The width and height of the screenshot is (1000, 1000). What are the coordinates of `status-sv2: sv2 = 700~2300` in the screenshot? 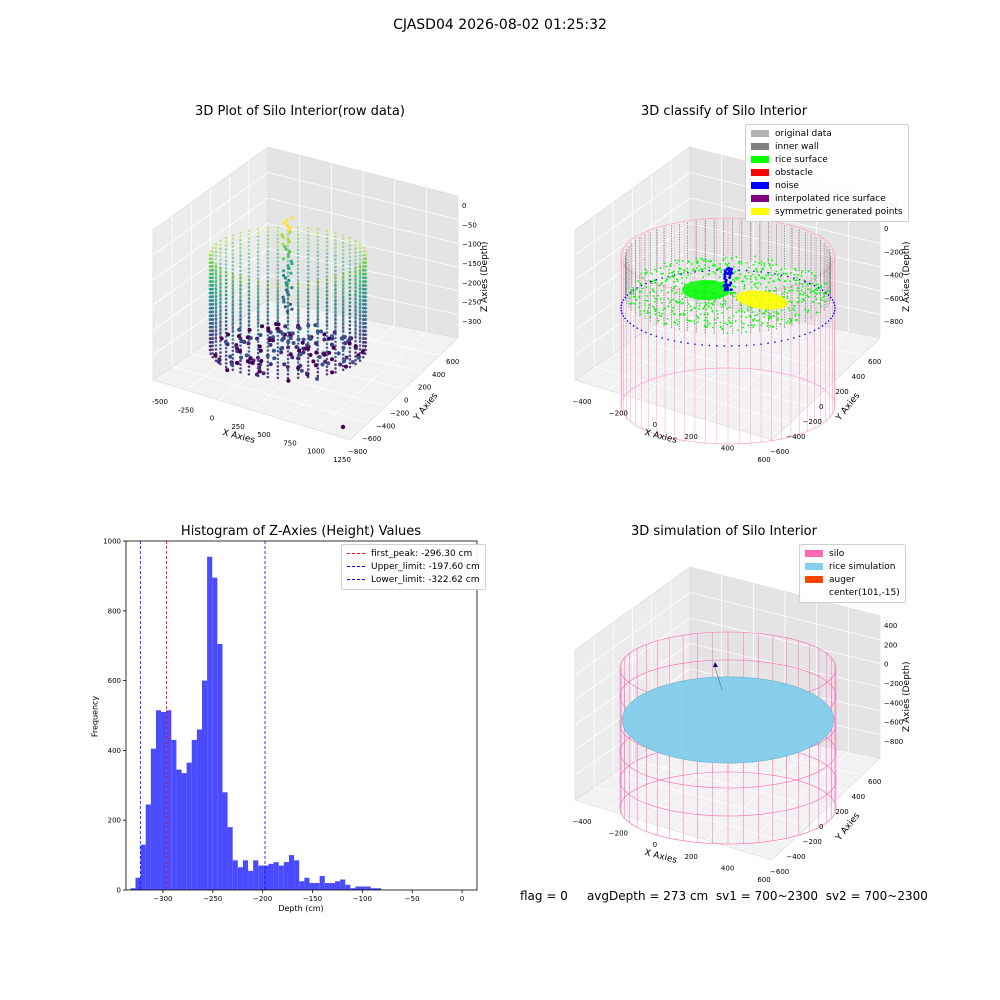 It's located at (876, 896).